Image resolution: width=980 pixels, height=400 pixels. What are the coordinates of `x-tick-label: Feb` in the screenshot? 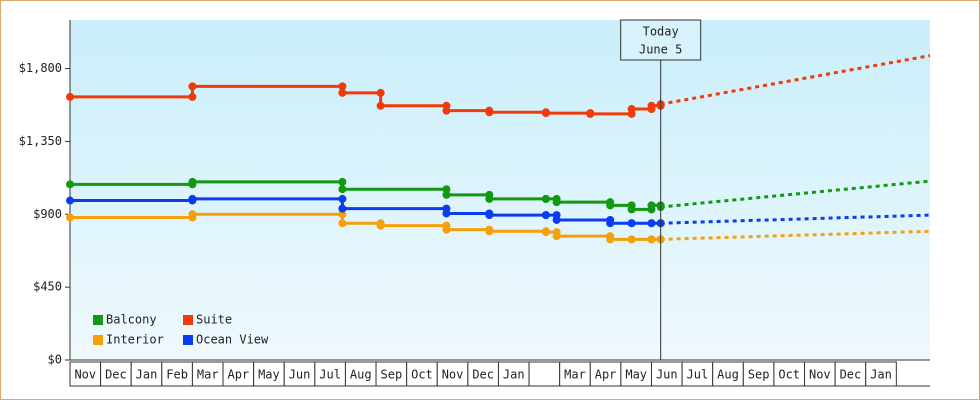 It's located at (177, 375).